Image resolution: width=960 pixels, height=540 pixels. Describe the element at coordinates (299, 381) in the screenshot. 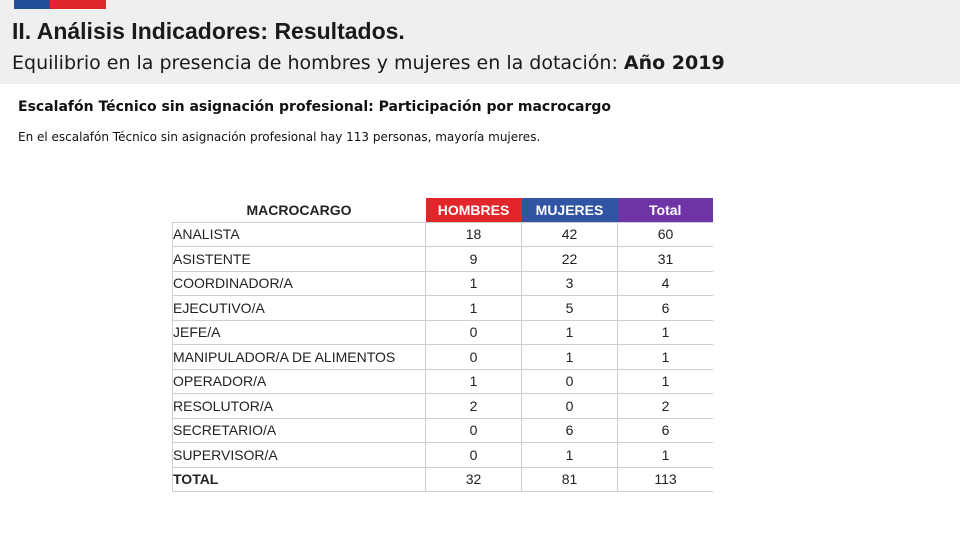

I see `cell-macrocargo: OPERADOR/A` at that location.